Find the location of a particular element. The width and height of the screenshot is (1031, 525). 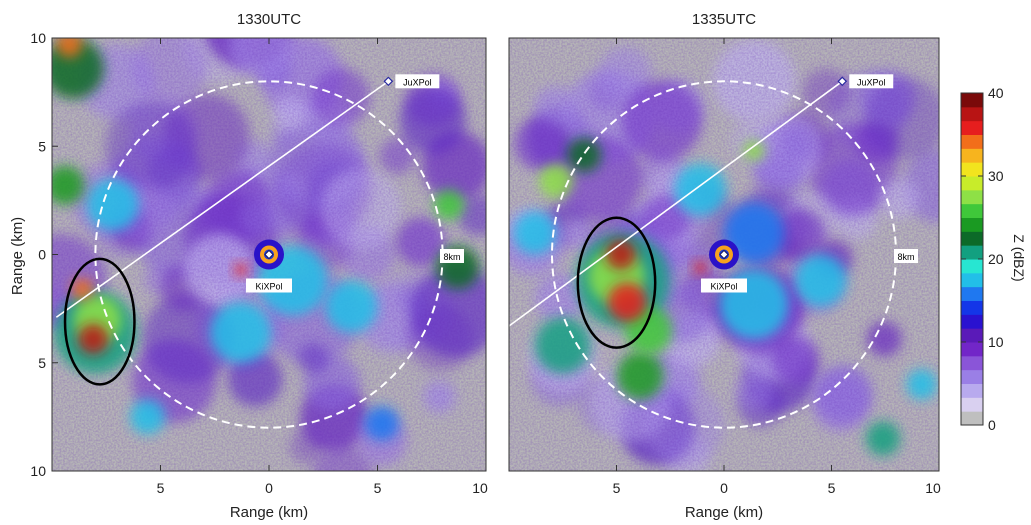

colorbar-tick-label: 0 is located at coordinates (992, 425).